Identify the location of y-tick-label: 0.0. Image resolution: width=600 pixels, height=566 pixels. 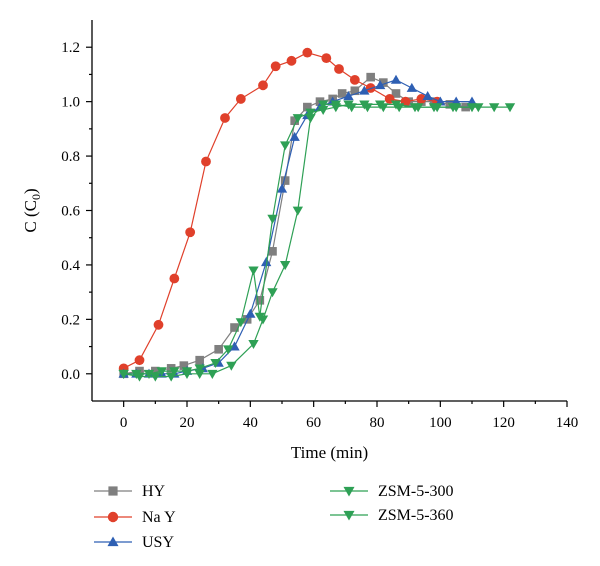
(70, 375).